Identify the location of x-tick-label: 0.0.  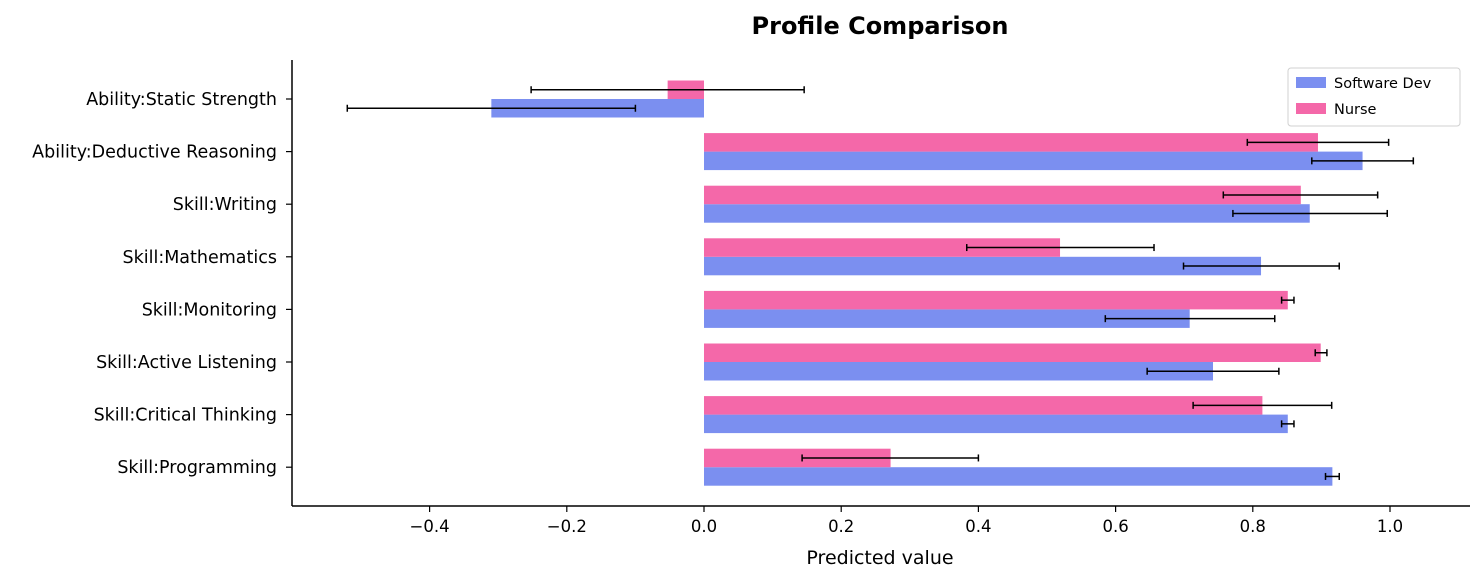
(704, 526).